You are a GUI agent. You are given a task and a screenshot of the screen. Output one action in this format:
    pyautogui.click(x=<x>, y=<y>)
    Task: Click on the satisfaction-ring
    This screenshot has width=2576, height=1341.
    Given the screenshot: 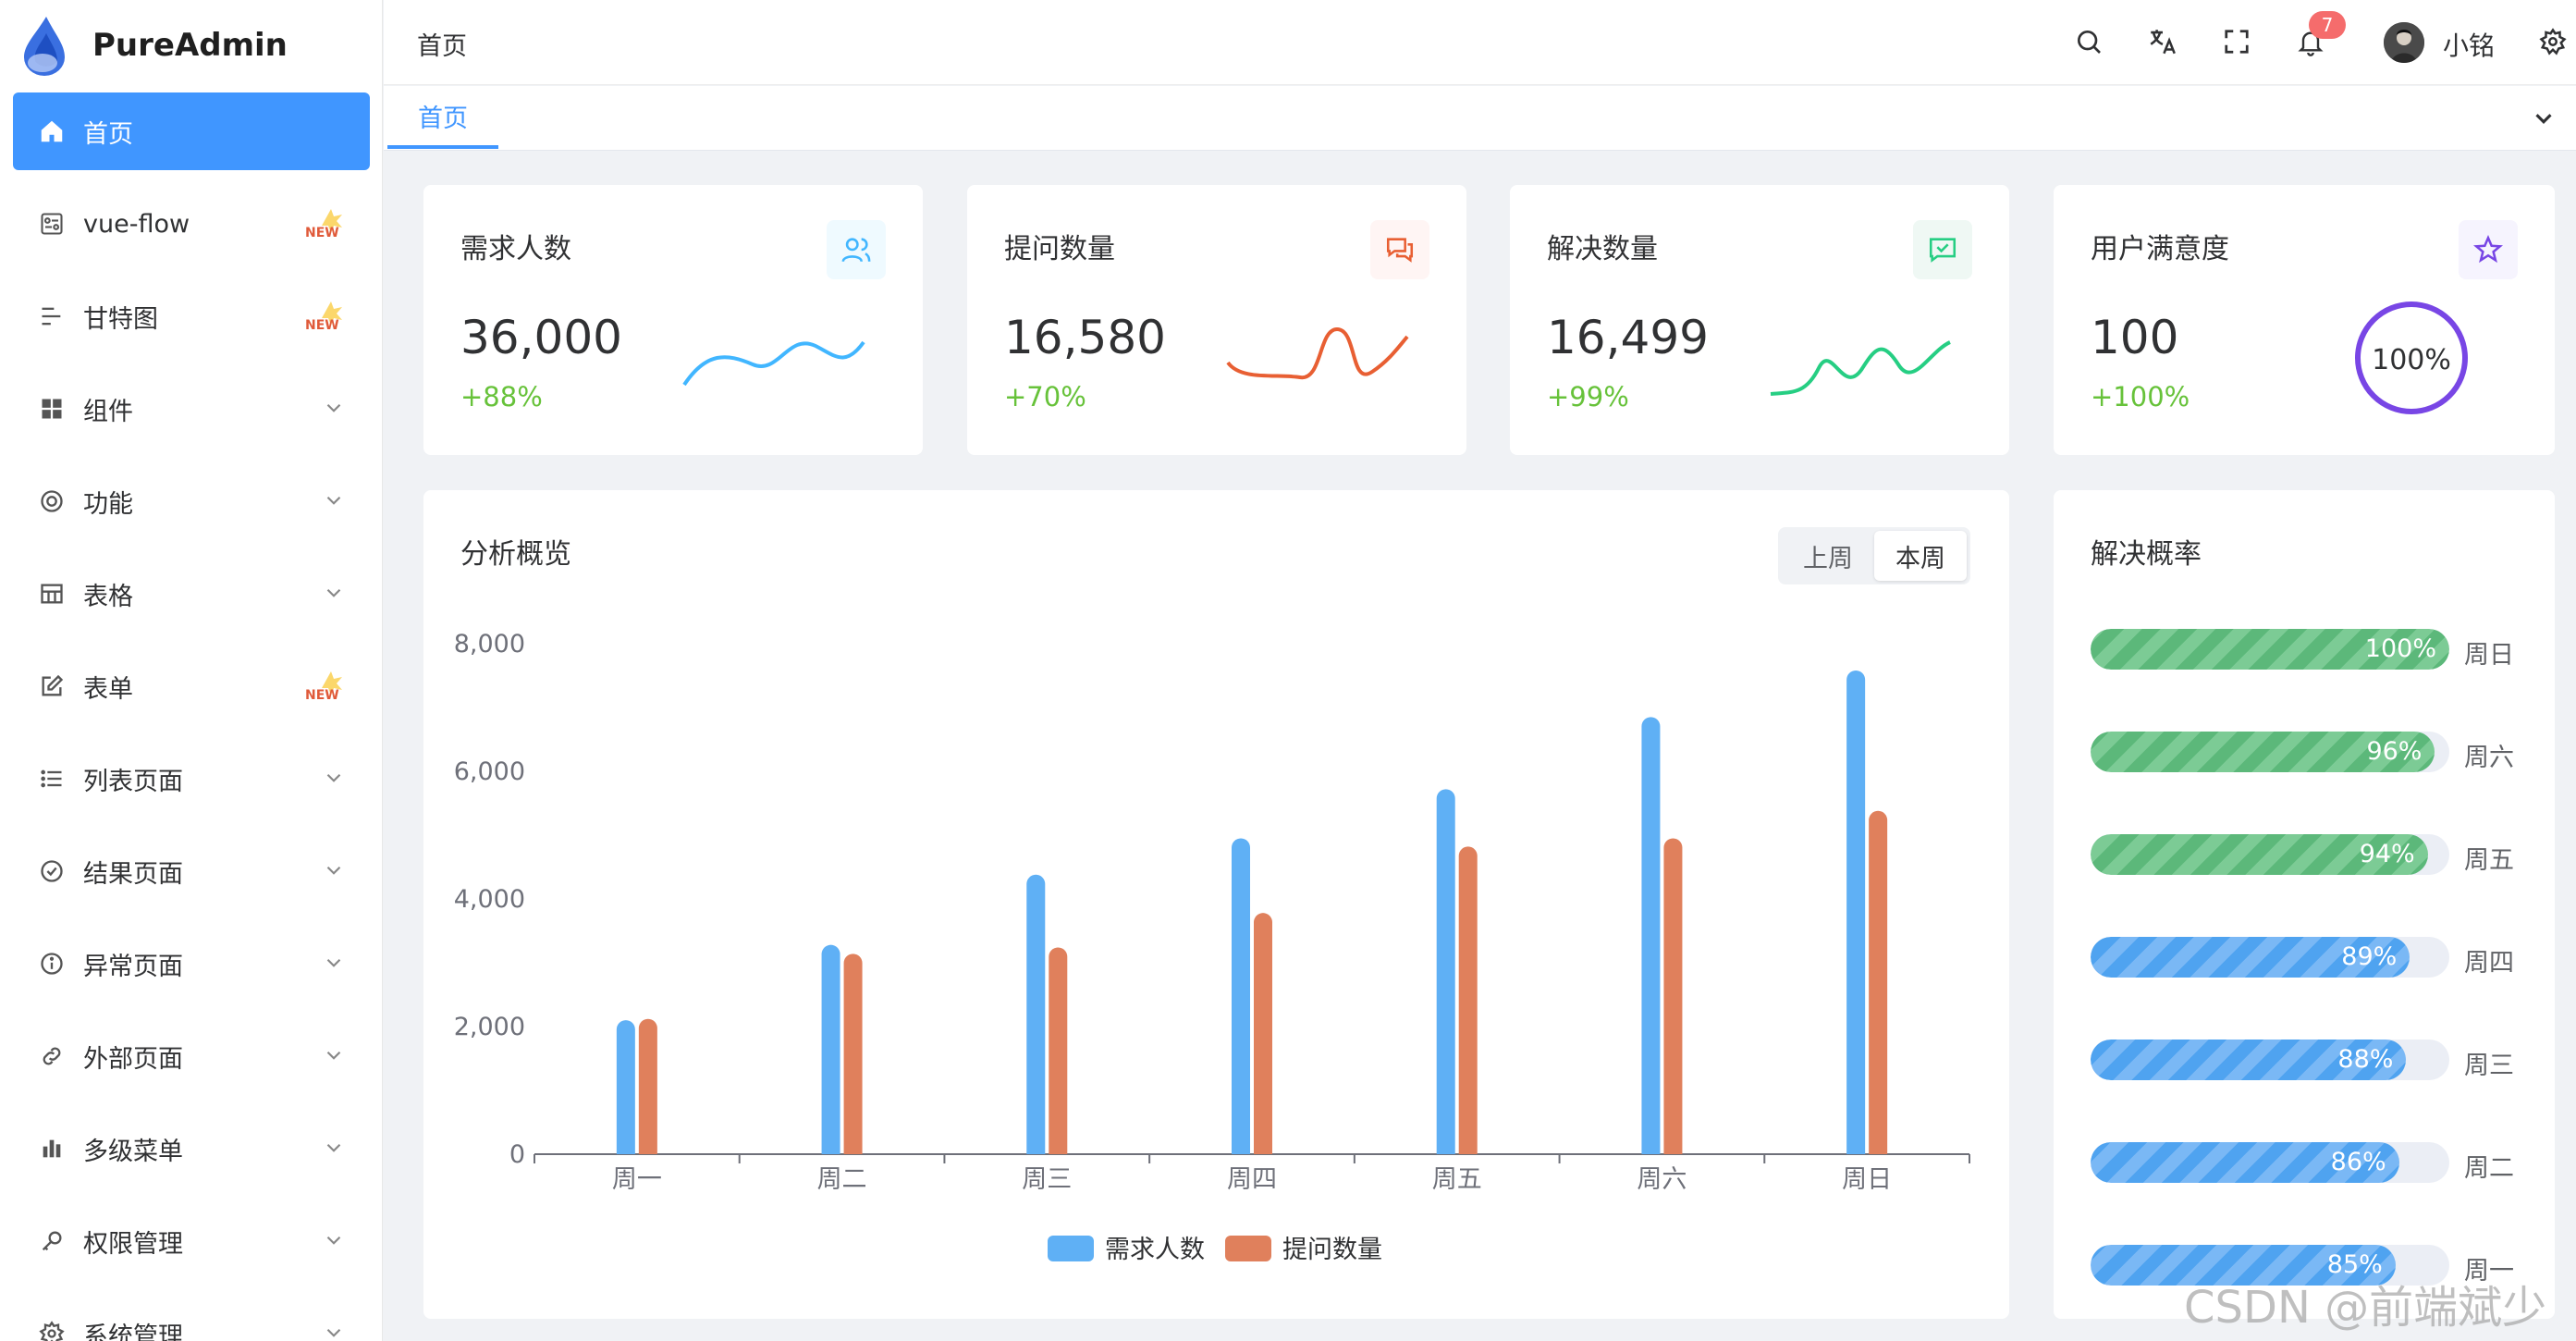 What is the action you would take?
    pyautogui.click(x=2411, y=357)
    